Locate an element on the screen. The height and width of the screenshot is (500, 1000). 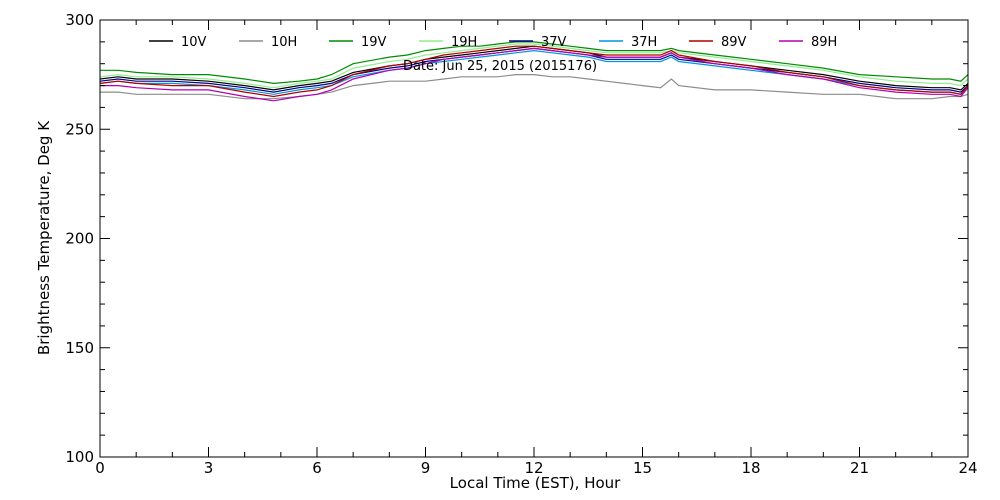
series-line-19v is located at coordinates (534, 63).